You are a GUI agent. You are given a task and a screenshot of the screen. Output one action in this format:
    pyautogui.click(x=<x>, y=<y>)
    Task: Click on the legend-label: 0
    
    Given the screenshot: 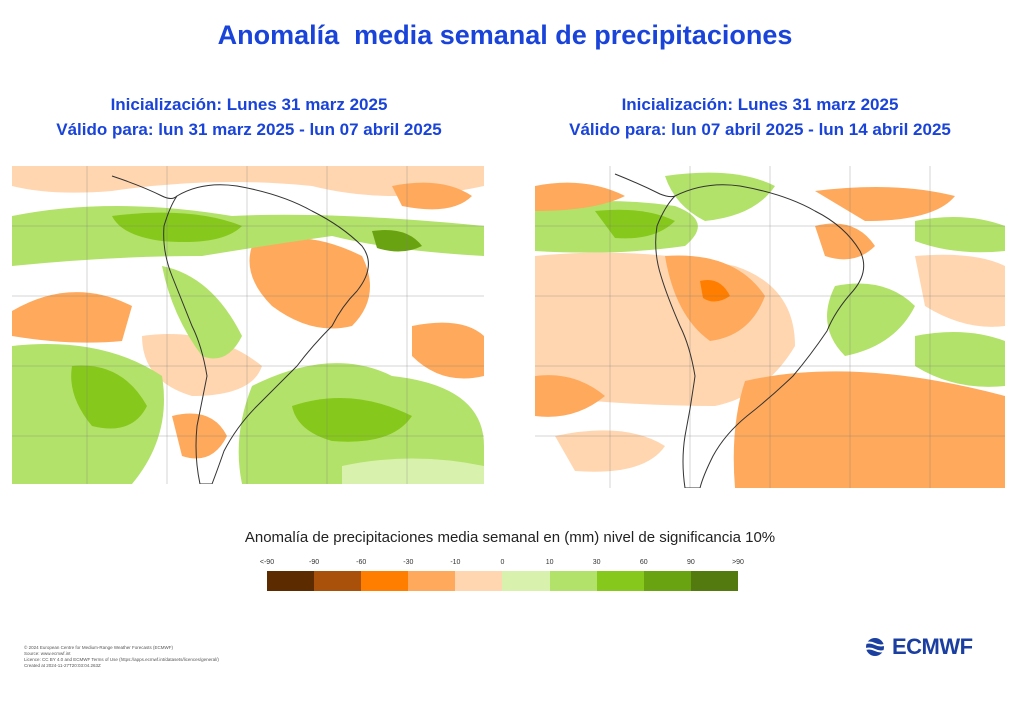 What is the action you would take?
    pyautogui.click(x=502, y=562)
    